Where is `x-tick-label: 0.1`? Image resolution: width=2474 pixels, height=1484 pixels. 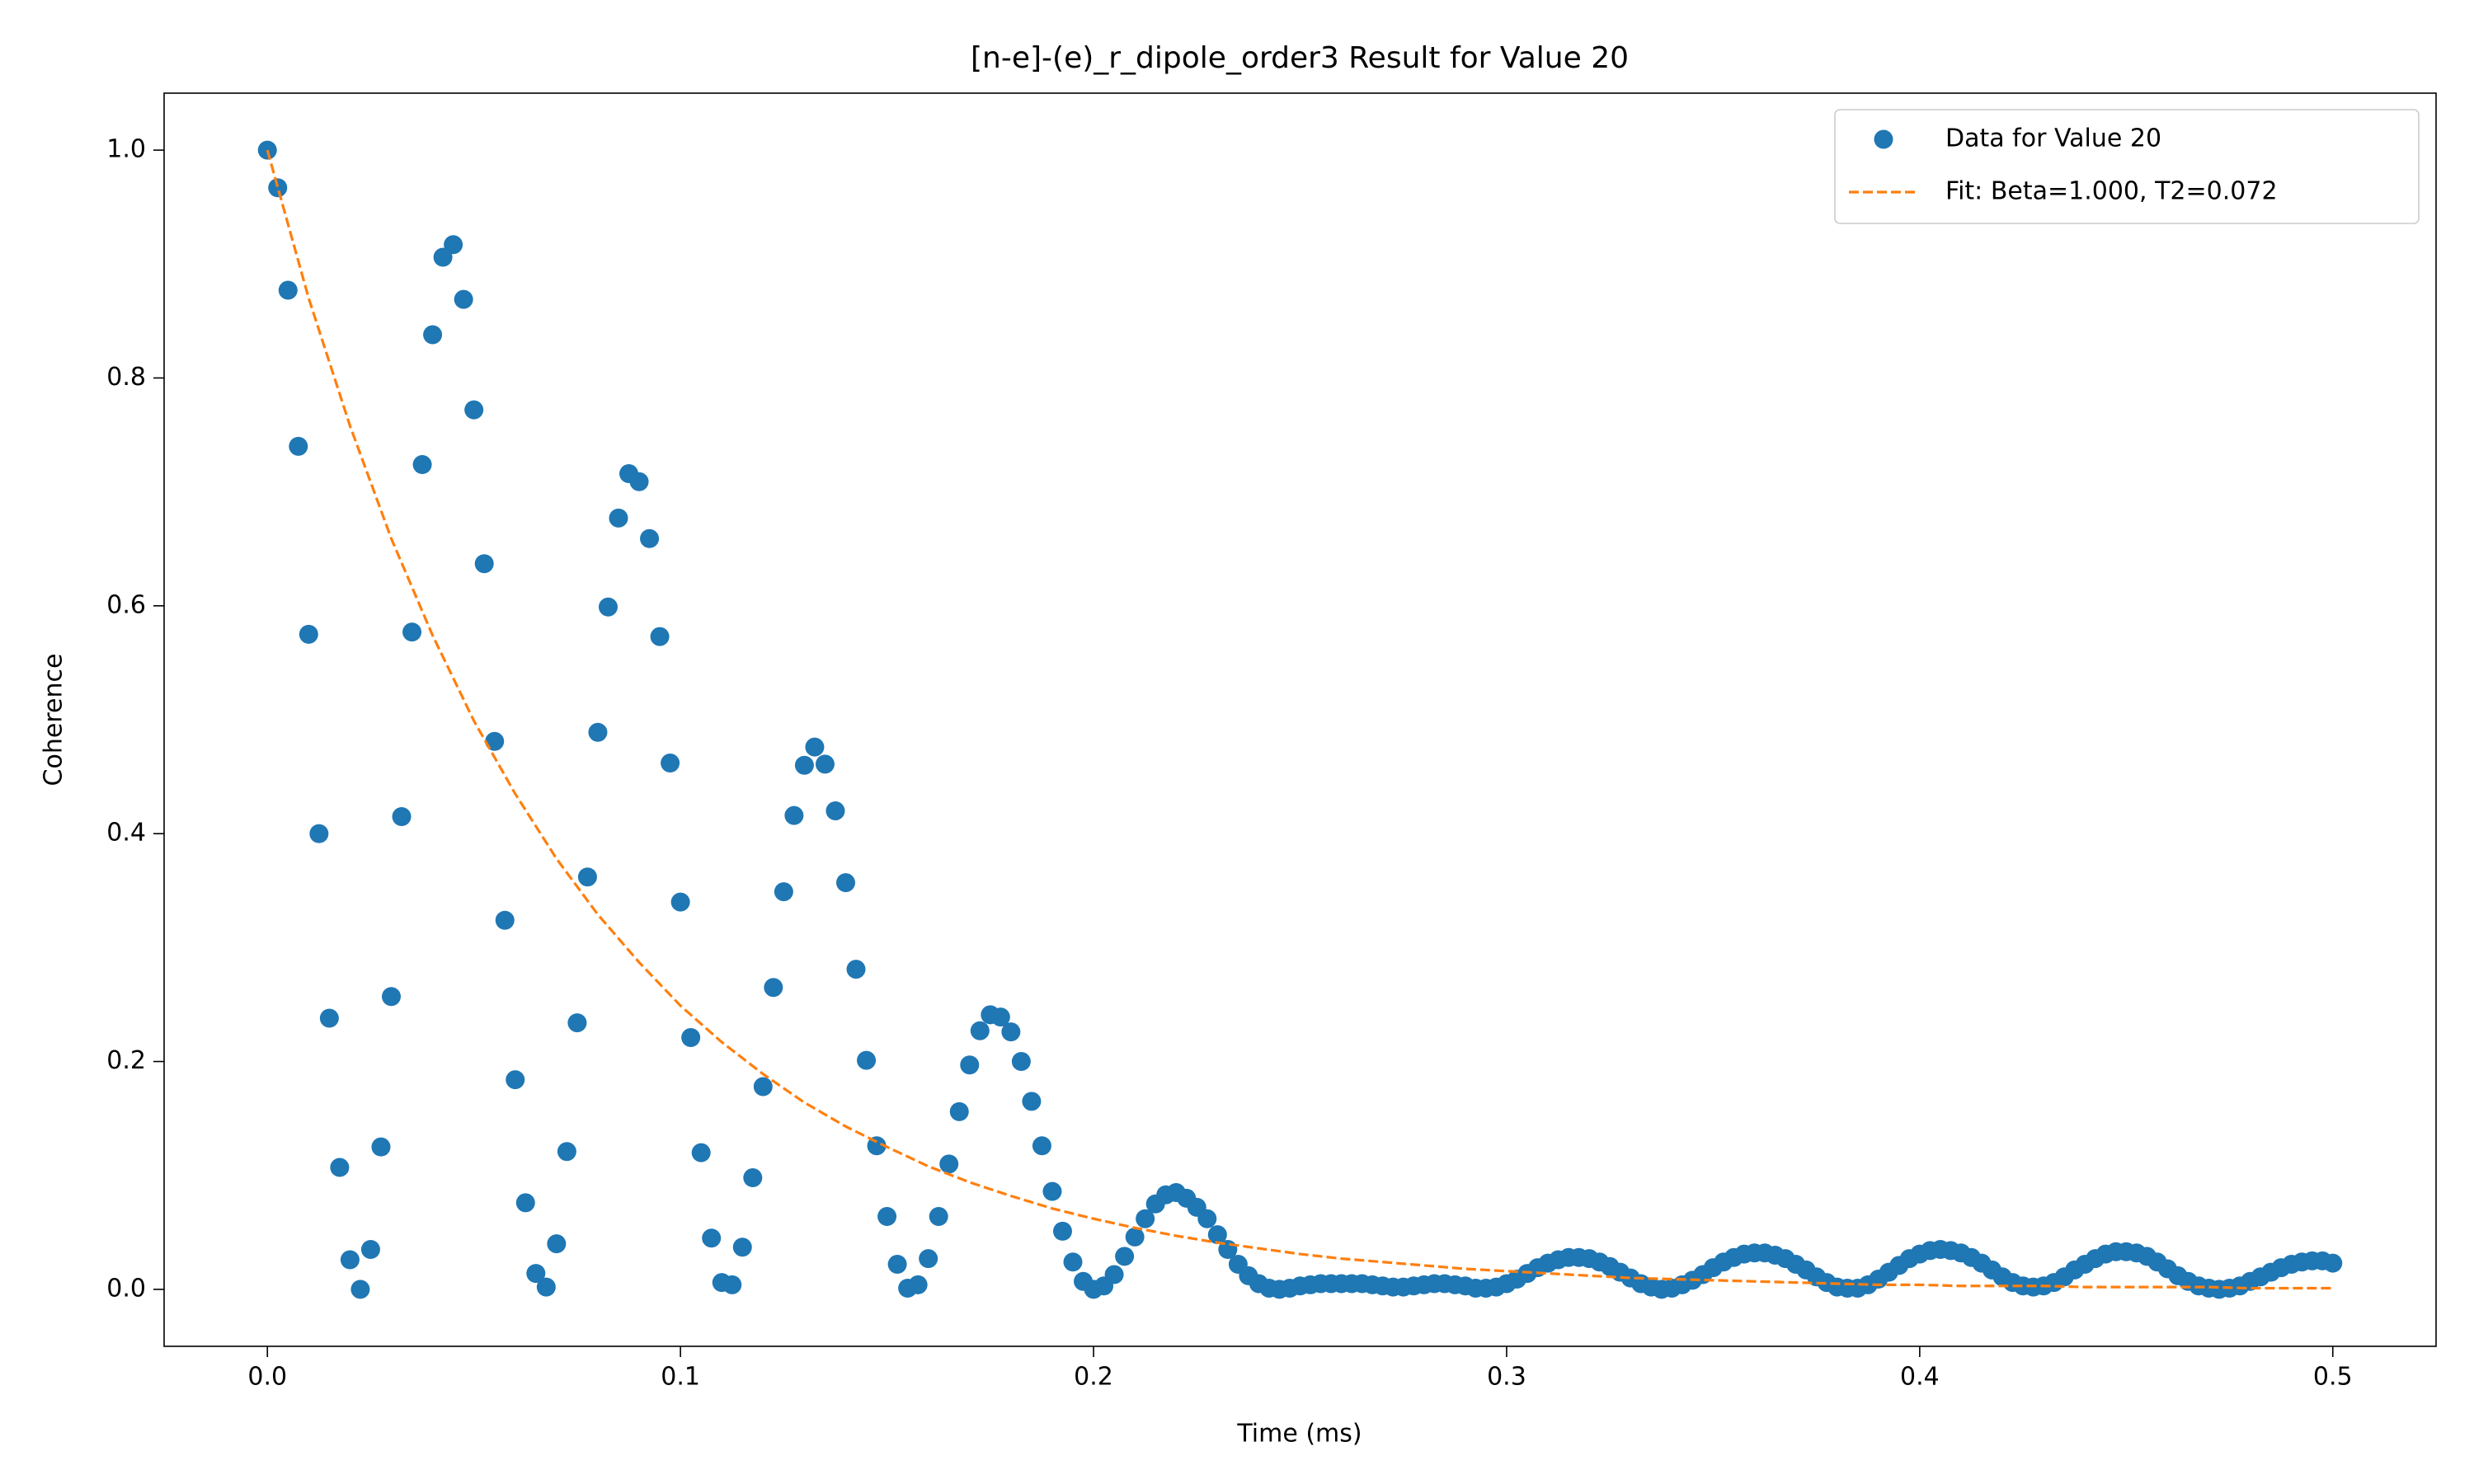
x-tick-label: 0.1 is located at coordinates (680, 1377).